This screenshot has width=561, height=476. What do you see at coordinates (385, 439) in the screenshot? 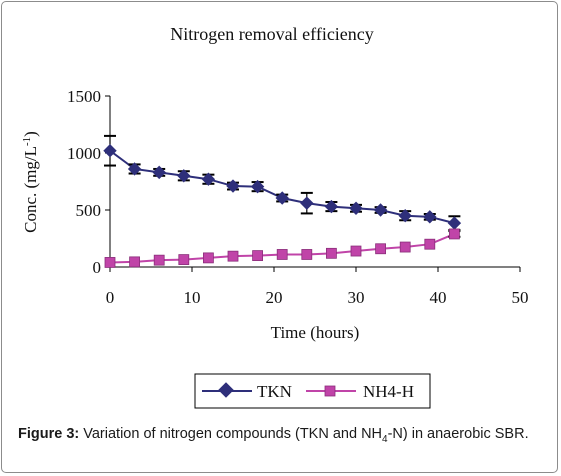
I see `caption-sub: 4` at bounding box center [385, 439].